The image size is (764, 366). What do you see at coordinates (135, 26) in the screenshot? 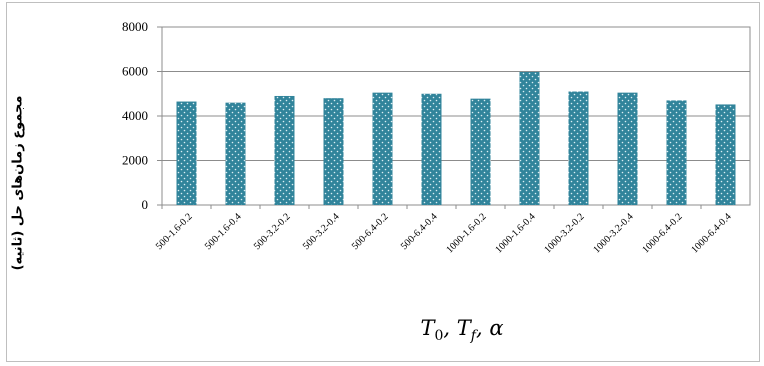
I see `y-tick-label: 8000` at bounding box center [135, 26].